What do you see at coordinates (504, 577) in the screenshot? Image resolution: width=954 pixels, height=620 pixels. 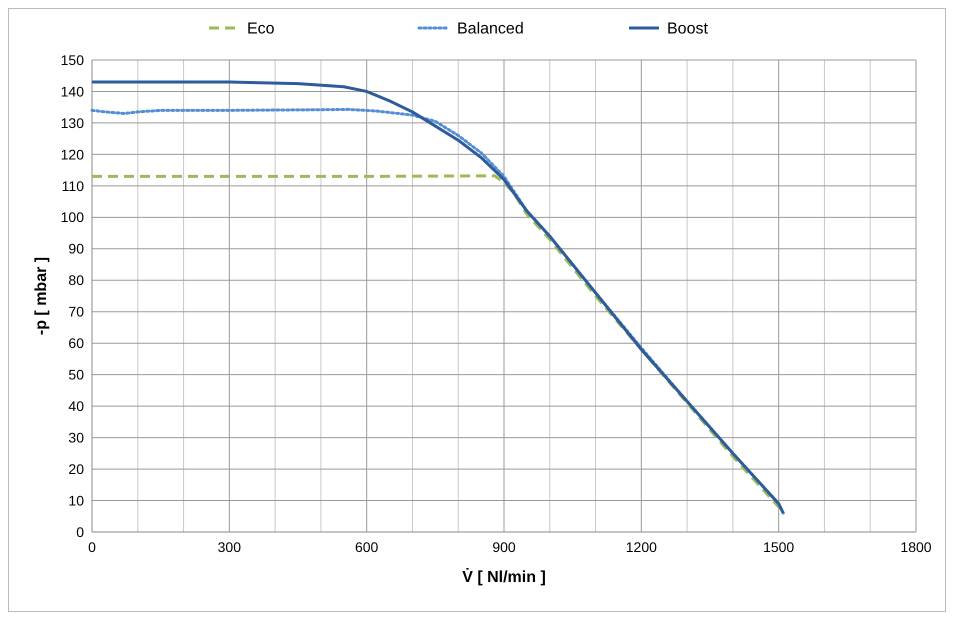 I see `x-axis-title: V̇ [ Nl/min ]` at bounding box center [504, 577].